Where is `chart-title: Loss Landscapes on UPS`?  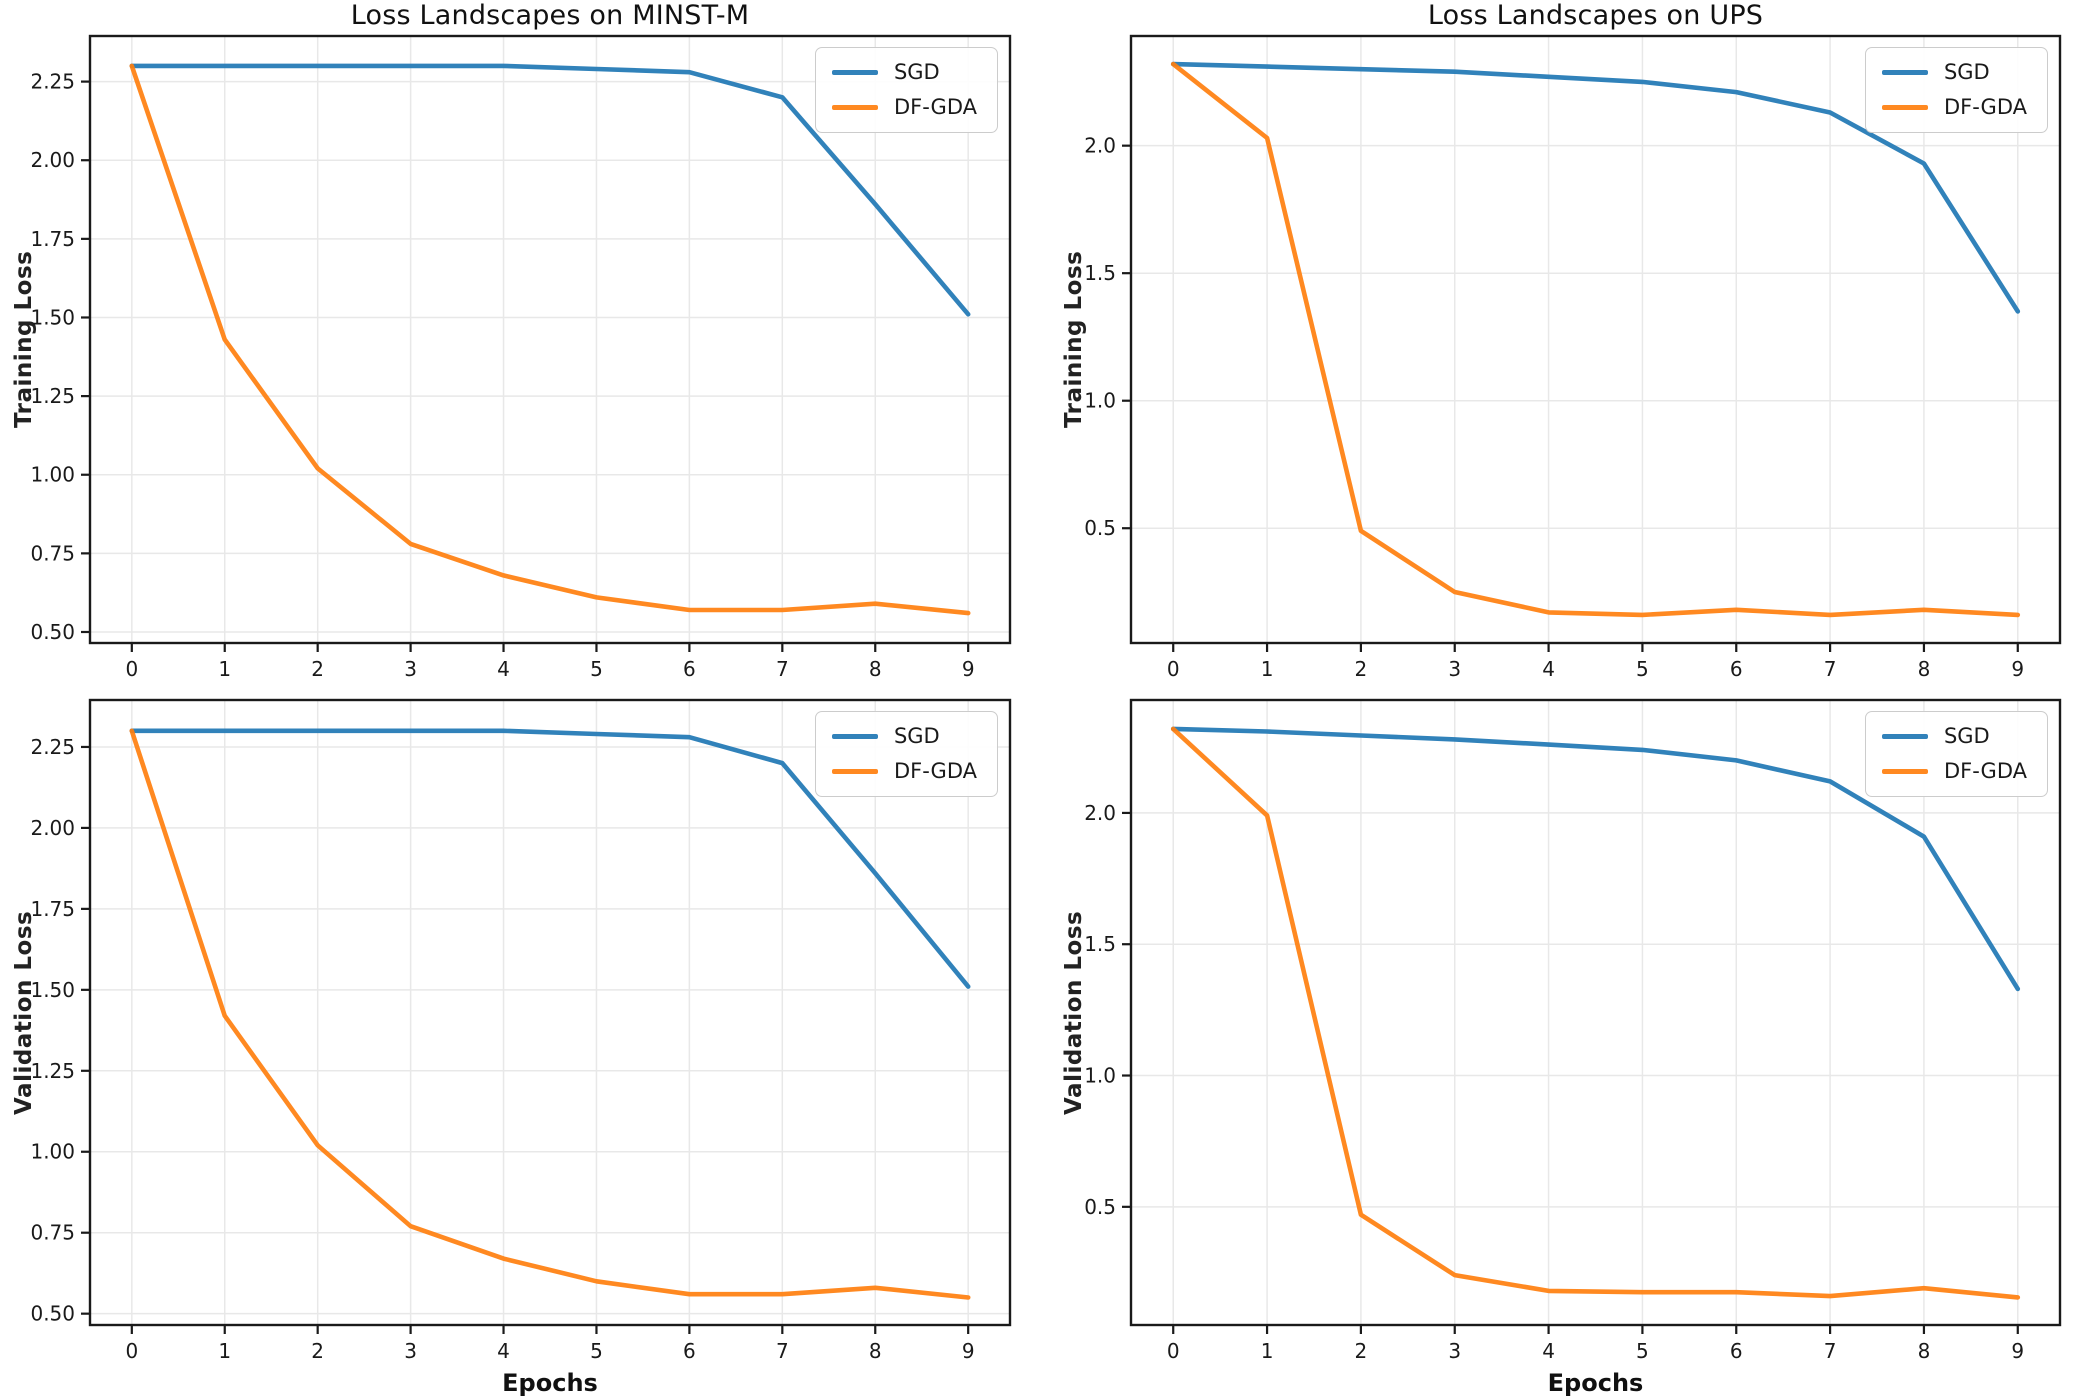 chart-title: Loss Landscapes on UPS is located at coordinates (1595, 15).